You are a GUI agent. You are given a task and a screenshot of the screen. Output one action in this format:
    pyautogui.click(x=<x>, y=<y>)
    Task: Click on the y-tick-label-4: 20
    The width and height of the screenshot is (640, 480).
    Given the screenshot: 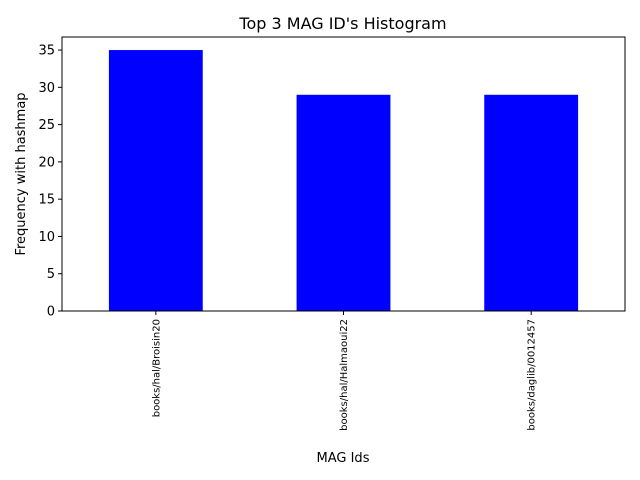 What is the action you would take?
    pyautogui.click(x=46, y=162)
    